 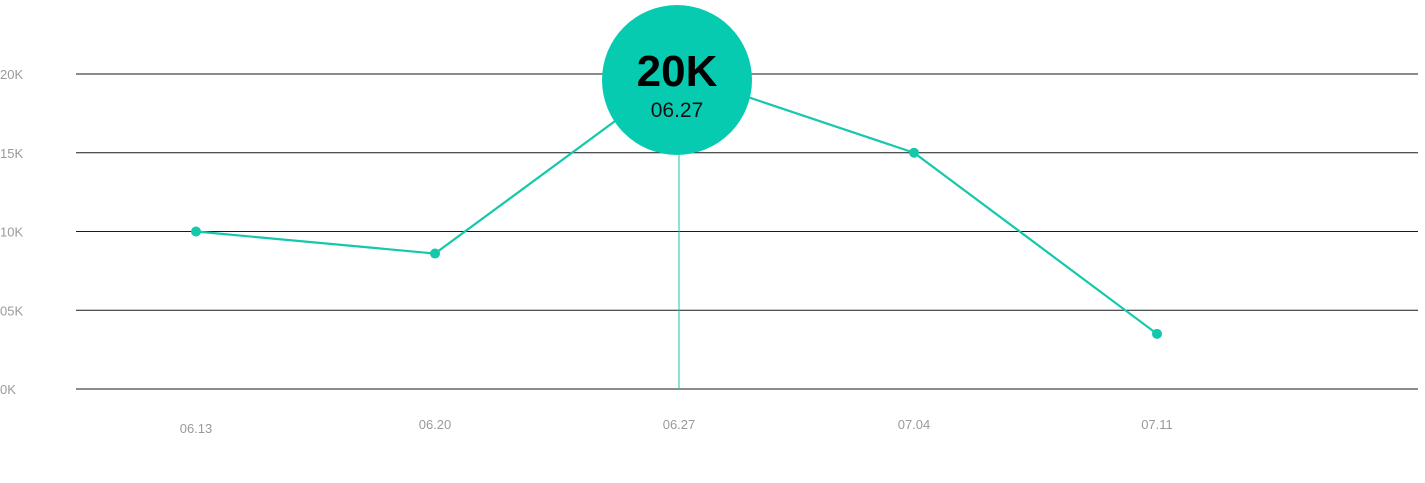 I want to click on x-tick-label: 07.11, so click(x=1157, y=424).